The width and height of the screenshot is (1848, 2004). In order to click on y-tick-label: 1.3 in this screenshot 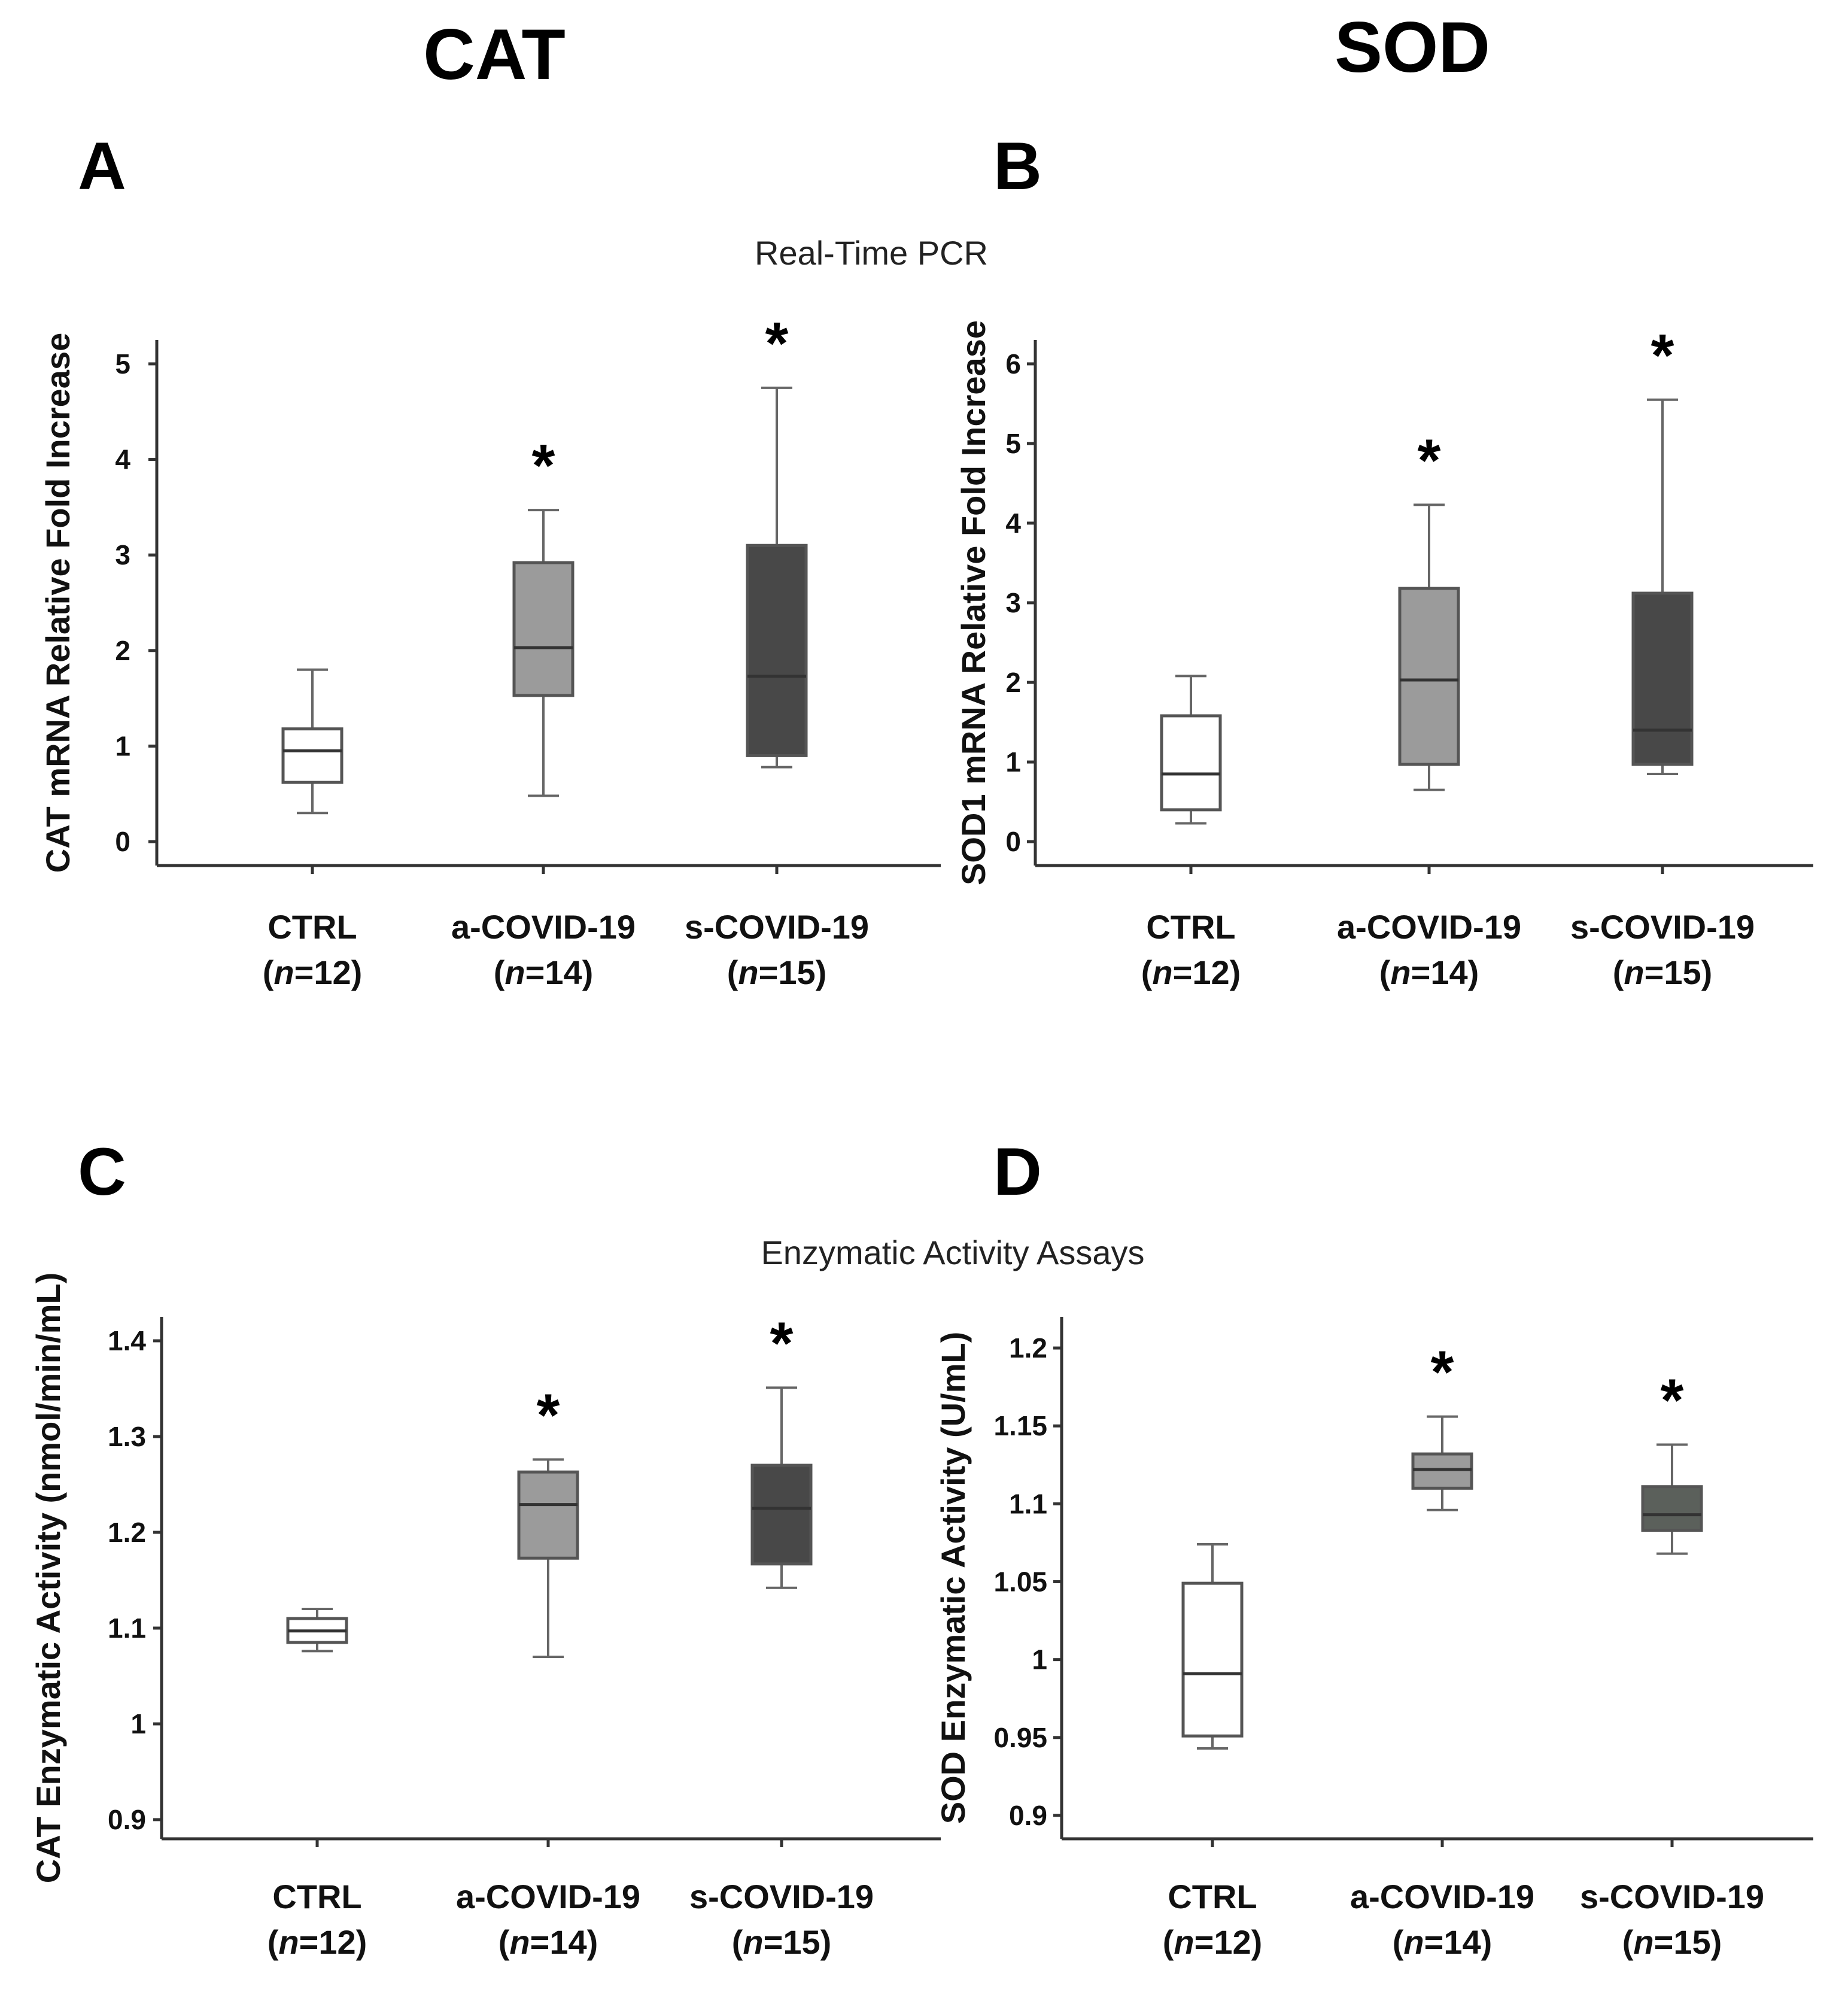, I will do `click(127, 1436)`.